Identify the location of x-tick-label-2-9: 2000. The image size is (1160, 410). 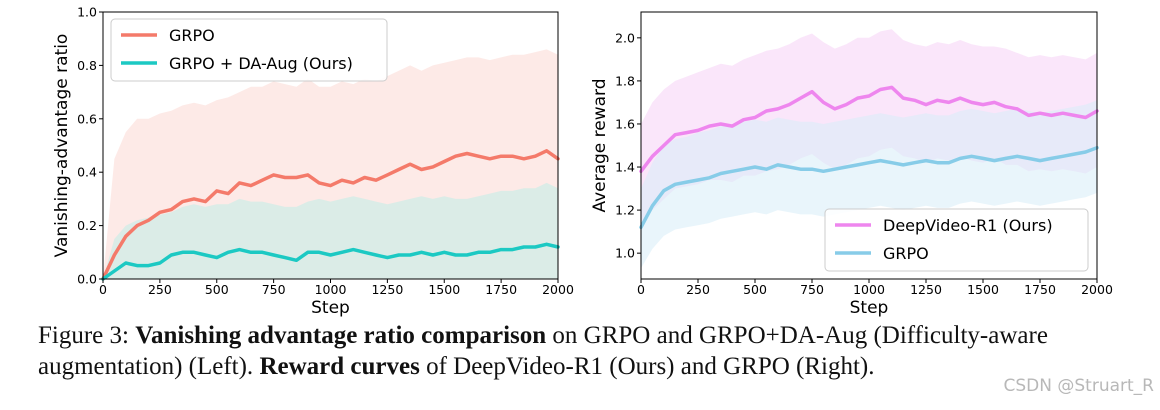
(1097, 289).